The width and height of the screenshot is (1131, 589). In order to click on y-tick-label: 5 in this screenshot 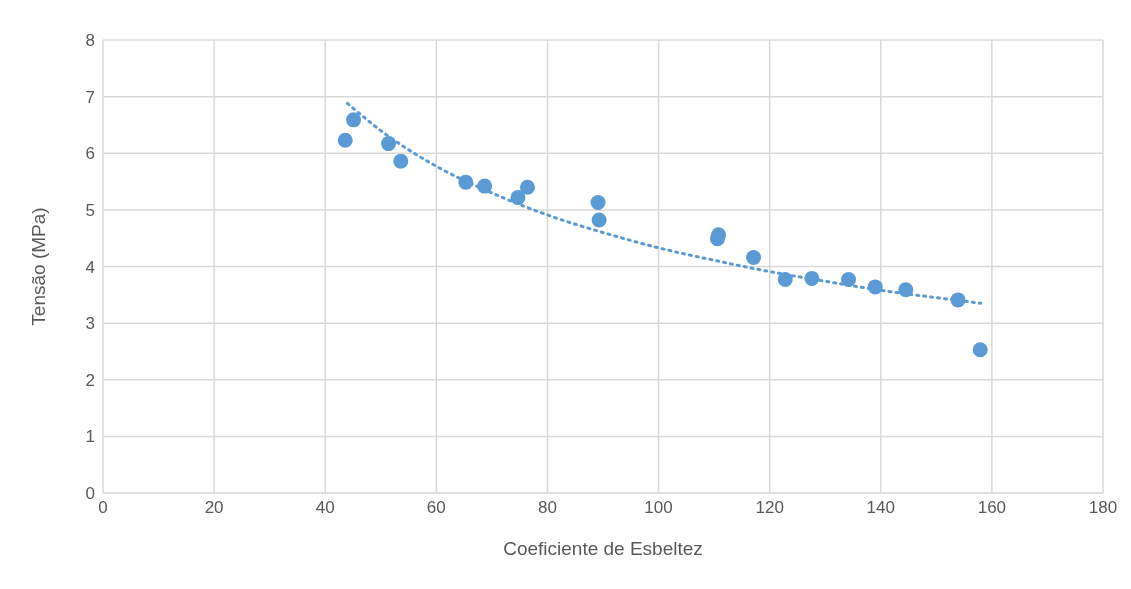, I will do `click(90, 210)`.